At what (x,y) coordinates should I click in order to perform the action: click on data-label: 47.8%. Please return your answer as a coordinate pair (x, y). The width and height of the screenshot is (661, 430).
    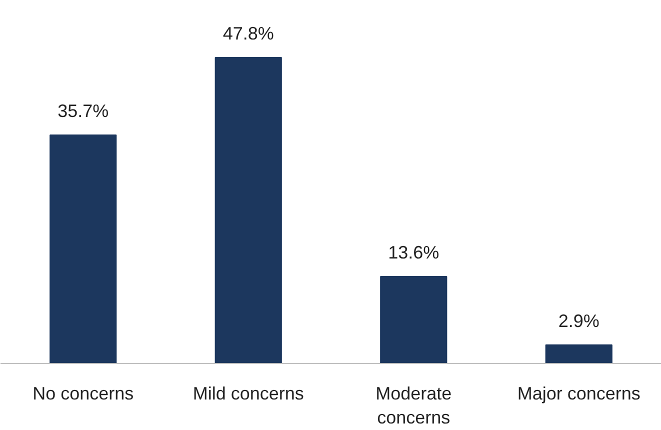
    Looking at the image, I should click on (248, 34).